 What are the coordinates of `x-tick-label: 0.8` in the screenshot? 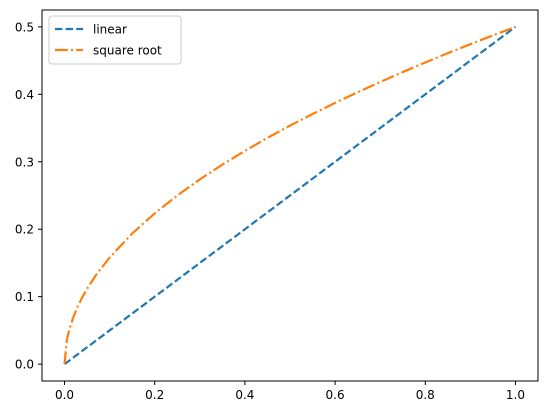 It's located at (425, 395).